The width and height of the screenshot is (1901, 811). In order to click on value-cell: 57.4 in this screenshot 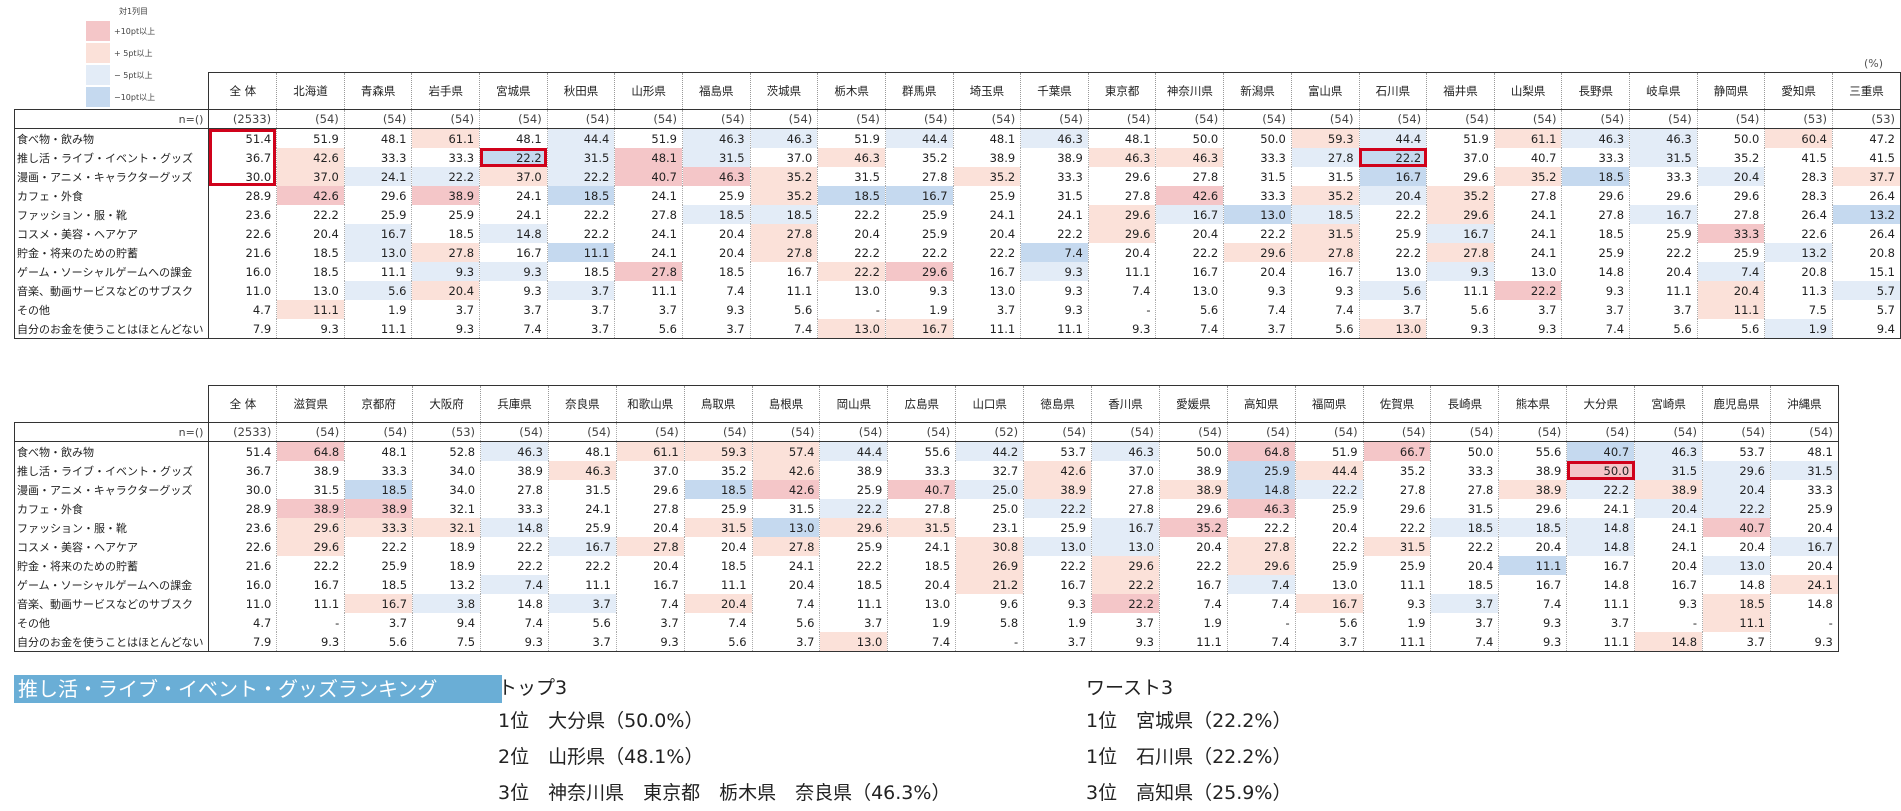, I will do `click(785, 451)`.